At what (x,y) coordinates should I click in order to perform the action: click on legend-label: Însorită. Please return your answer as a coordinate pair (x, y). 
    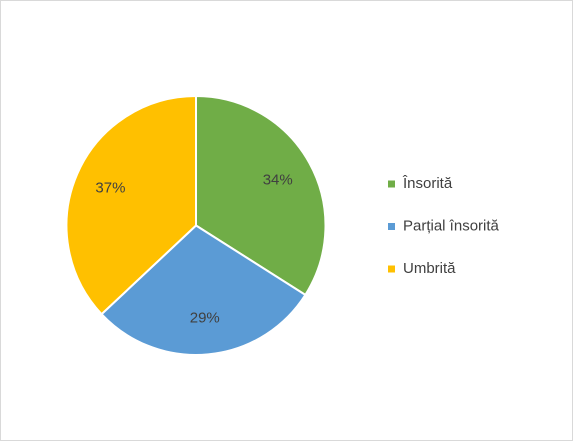
    Looking at the image, I should click on (427, 183).